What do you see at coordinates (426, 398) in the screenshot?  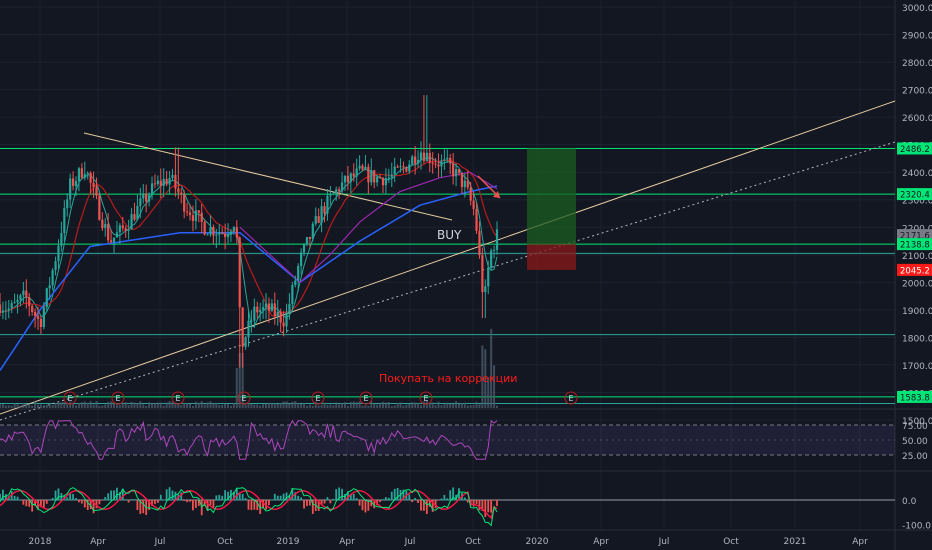 I see `earnings-marker-circle` at bounding box center [426, 398].